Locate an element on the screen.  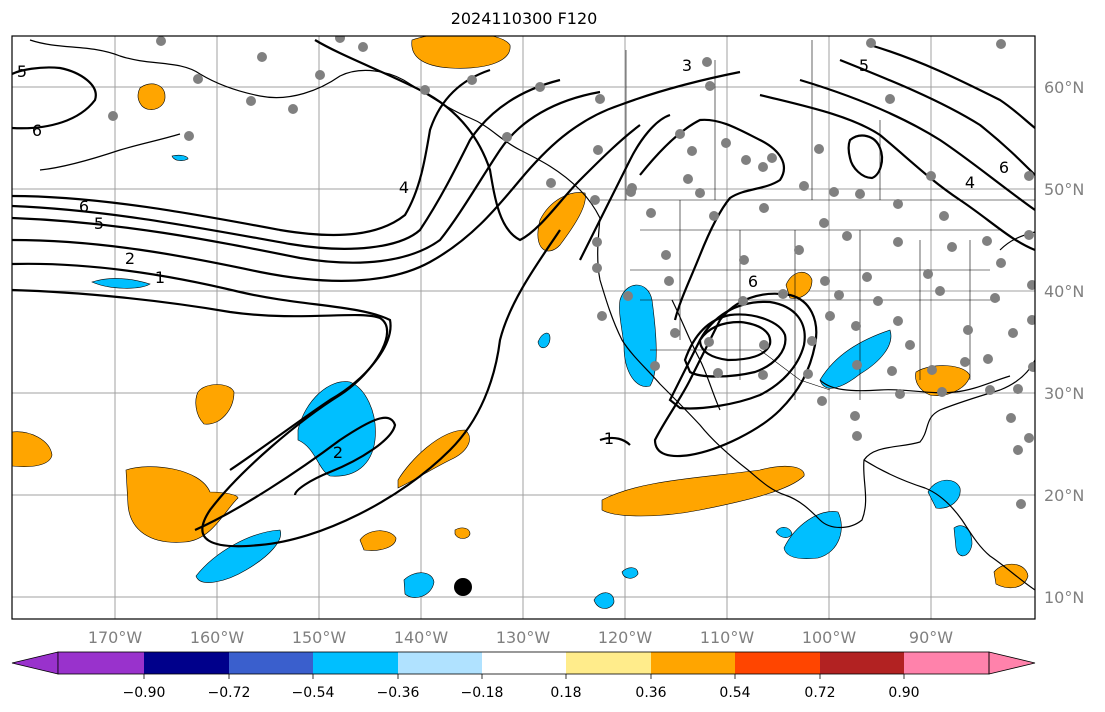
latitude-labels: 60°N 50°N 40°N 30°N 20°N 10°N is located at coordinates (1064, 342).